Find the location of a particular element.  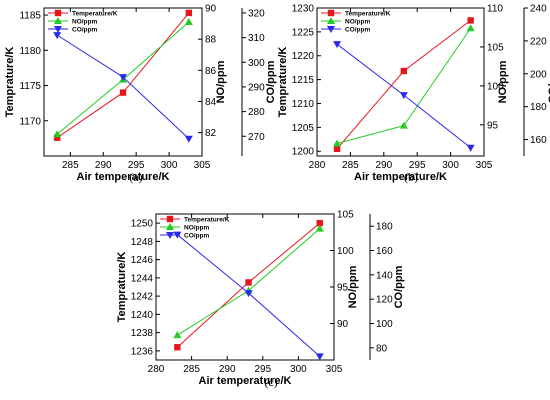

y-right1-tick-label: 82 is located at coordinates (211, 133).